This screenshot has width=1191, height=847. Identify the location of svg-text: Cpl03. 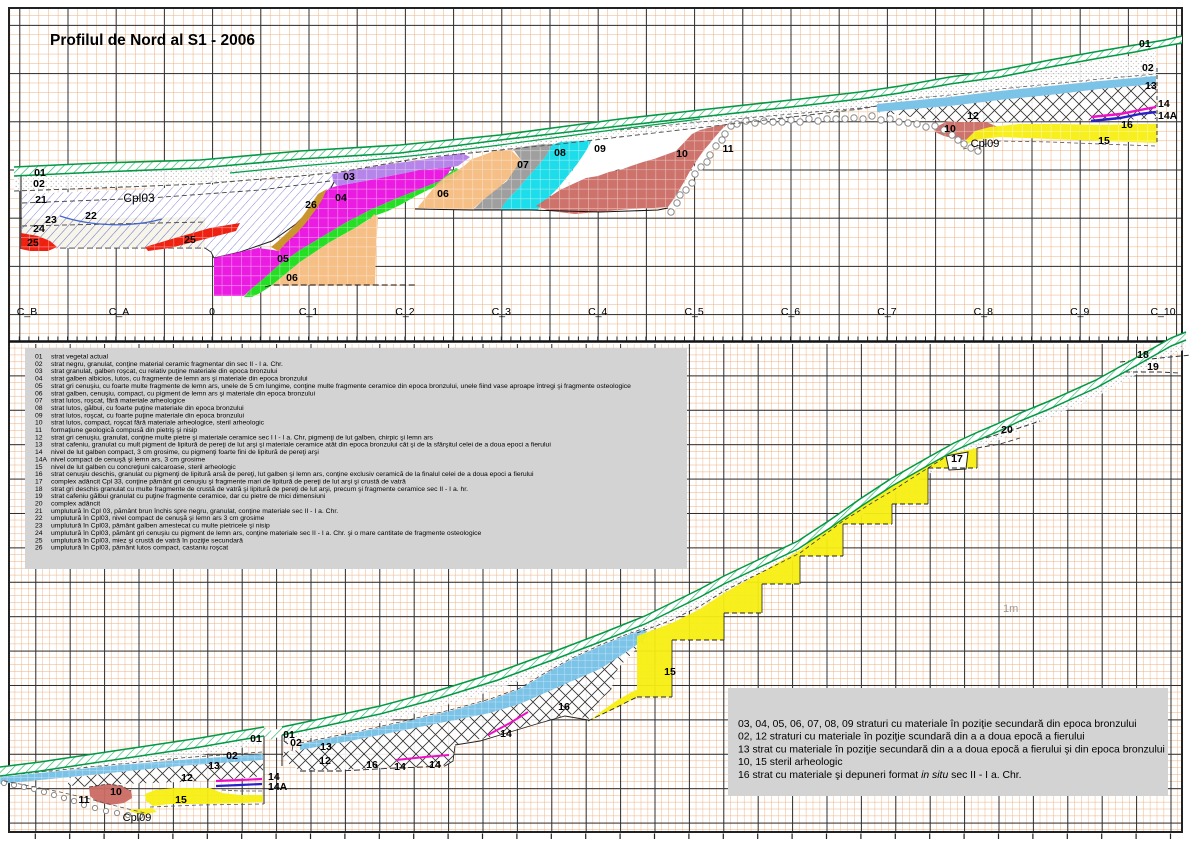
(139, 198).